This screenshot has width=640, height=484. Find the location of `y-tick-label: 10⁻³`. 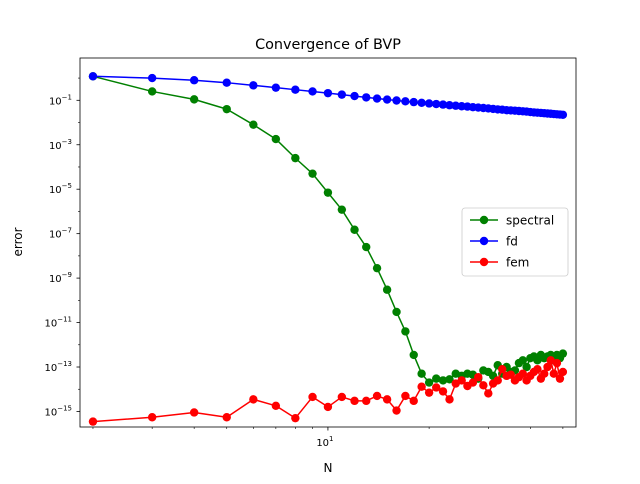

y-tick-label: 10⁻³ is located at coordinates (60, 145).